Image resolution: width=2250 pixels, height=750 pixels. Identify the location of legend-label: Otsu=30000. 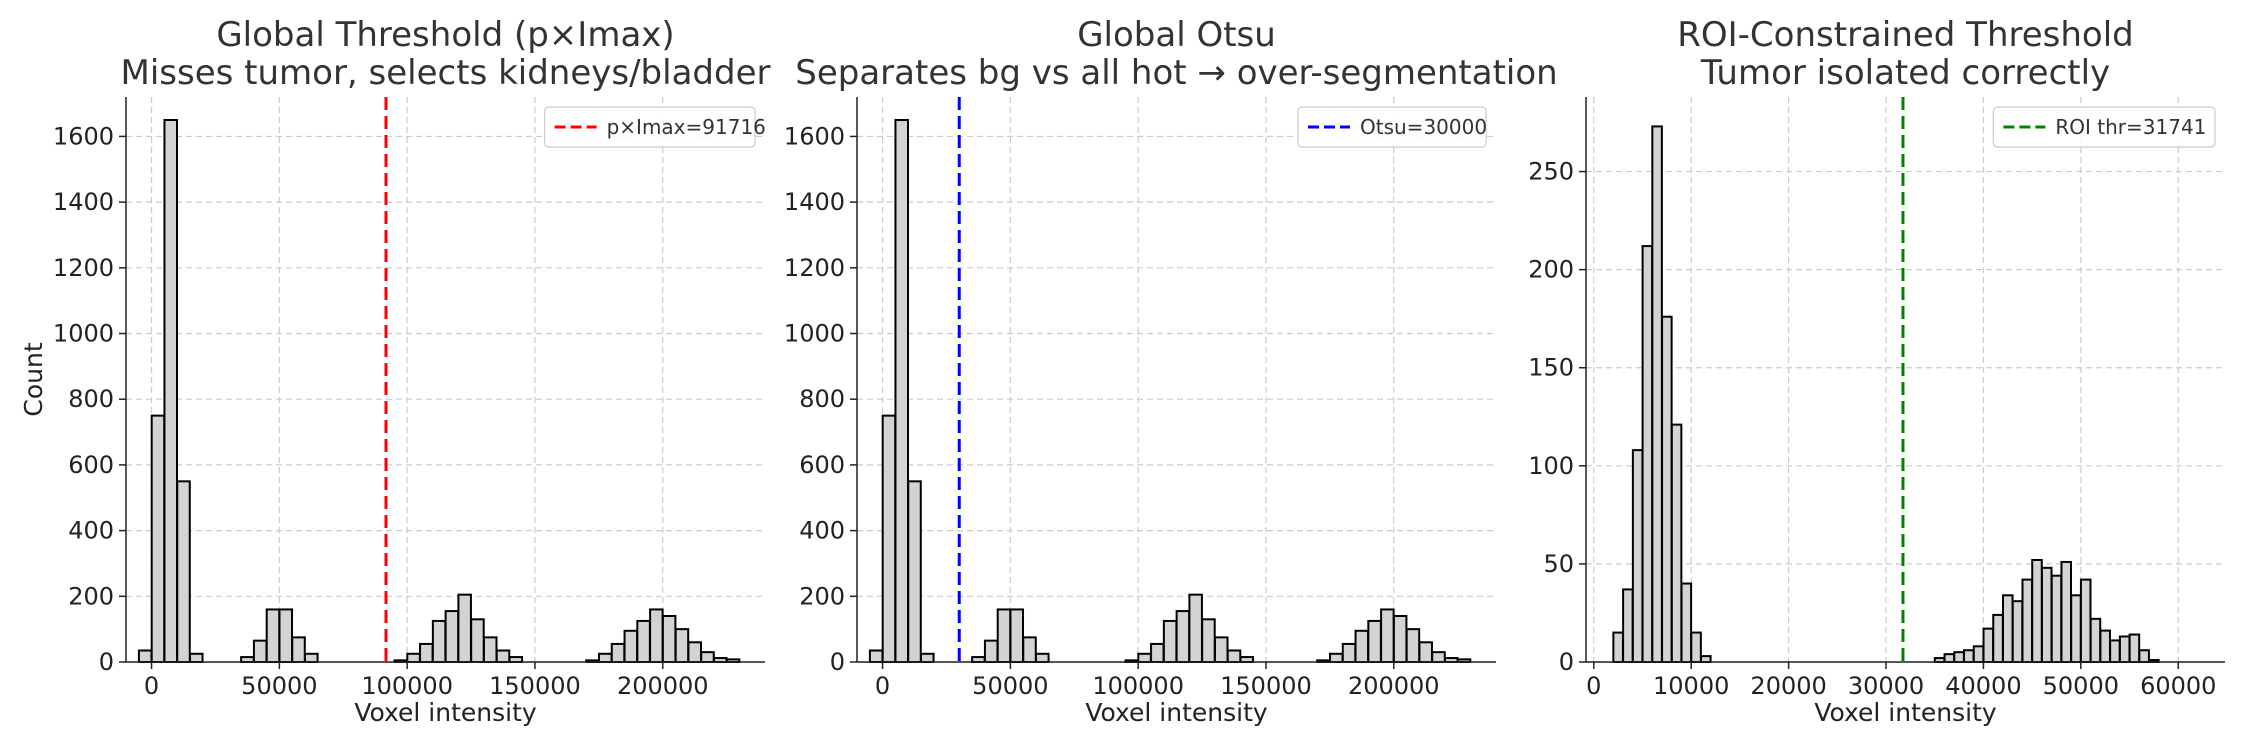
(1423, 127).